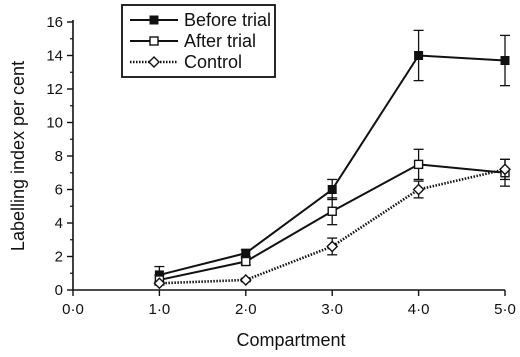 This screenshot has height=357, width=520. I want to click on x-axis-title: Compartment, so click(290, 340).